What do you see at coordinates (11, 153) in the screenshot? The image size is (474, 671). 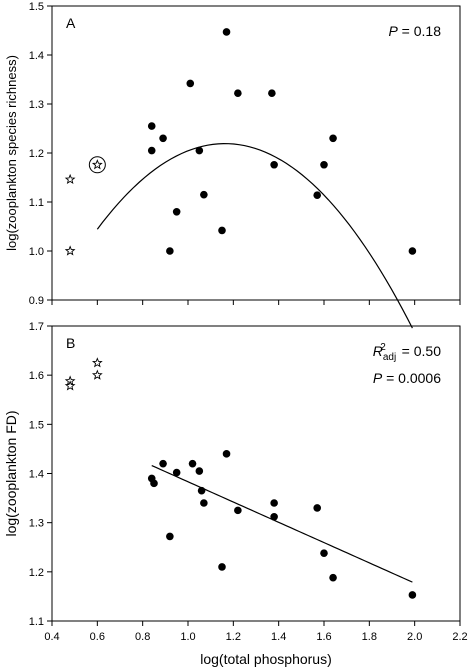 I see `y-axis-label: log(zooplankton species richness)` at bounding box center [11, 153].